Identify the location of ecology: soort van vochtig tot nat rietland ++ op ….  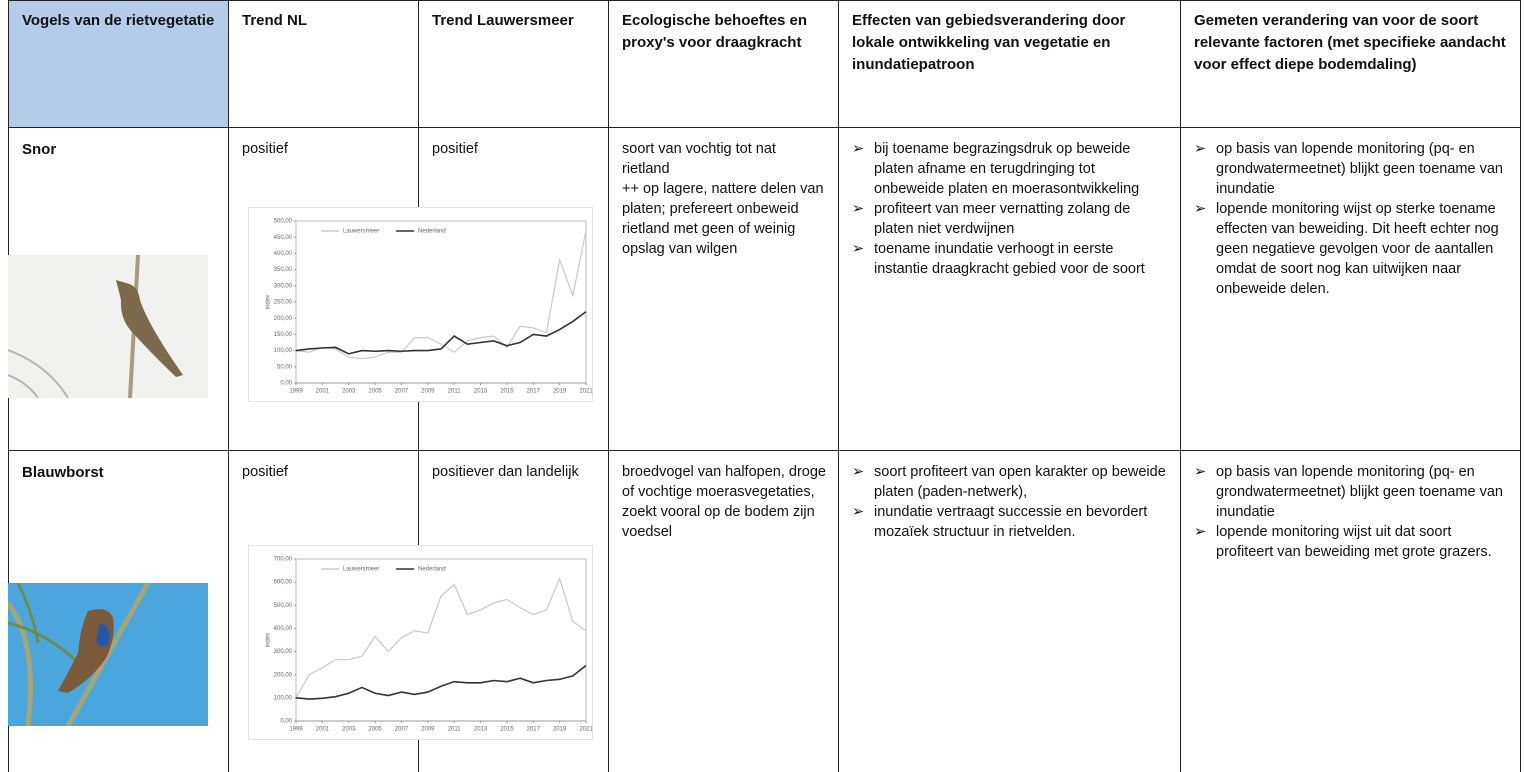
(723, 193).